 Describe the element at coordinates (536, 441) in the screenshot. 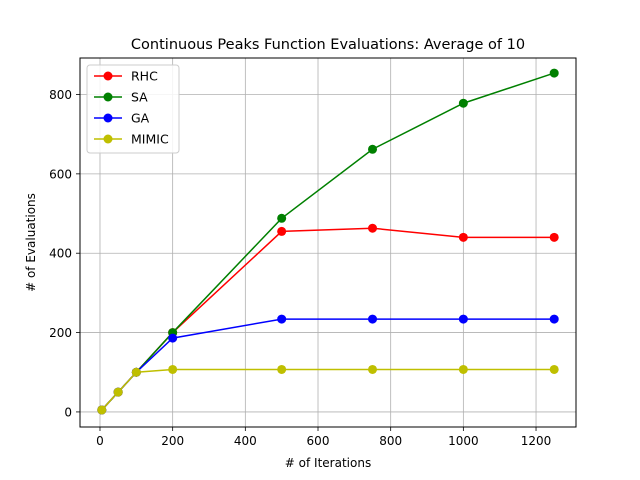

I see `x-tick-label: 1200` at that location.